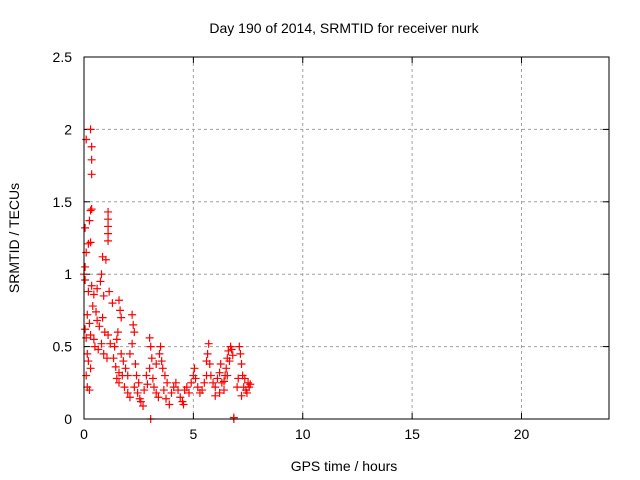 This screenshot has width=640, height=480. I want to click on x-tick-label: 15, so click(412, 434).